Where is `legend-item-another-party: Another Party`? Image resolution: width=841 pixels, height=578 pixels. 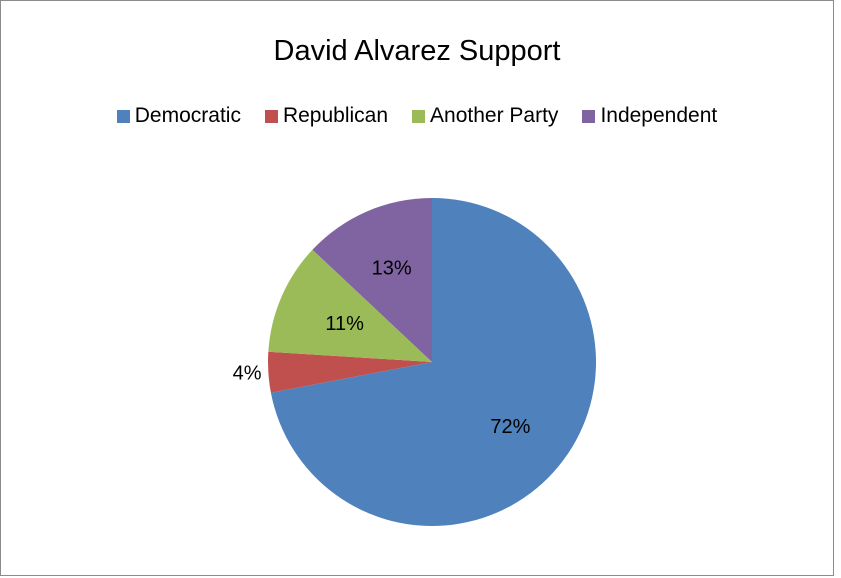
legend-item-another-party: Another Party is located at coordinates (485, 116).